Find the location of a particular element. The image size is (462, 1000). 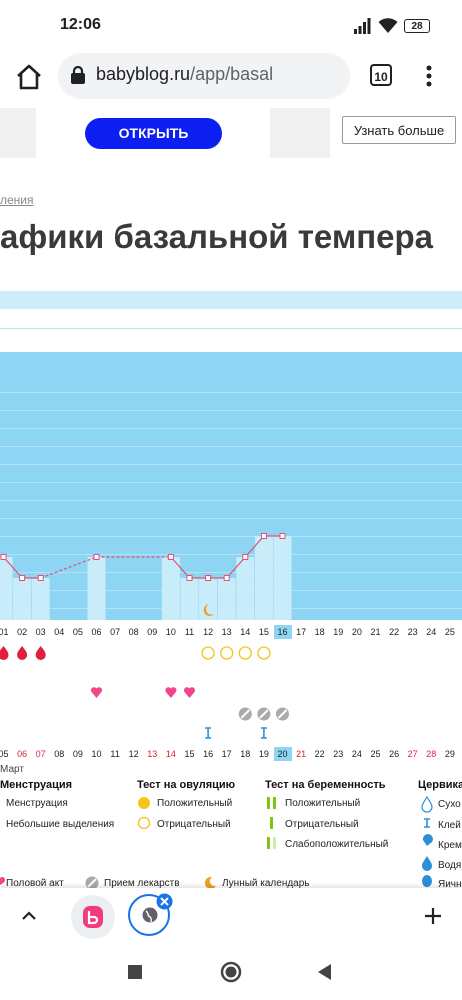

chevron-up-icon is located at coordinates (29, 916).